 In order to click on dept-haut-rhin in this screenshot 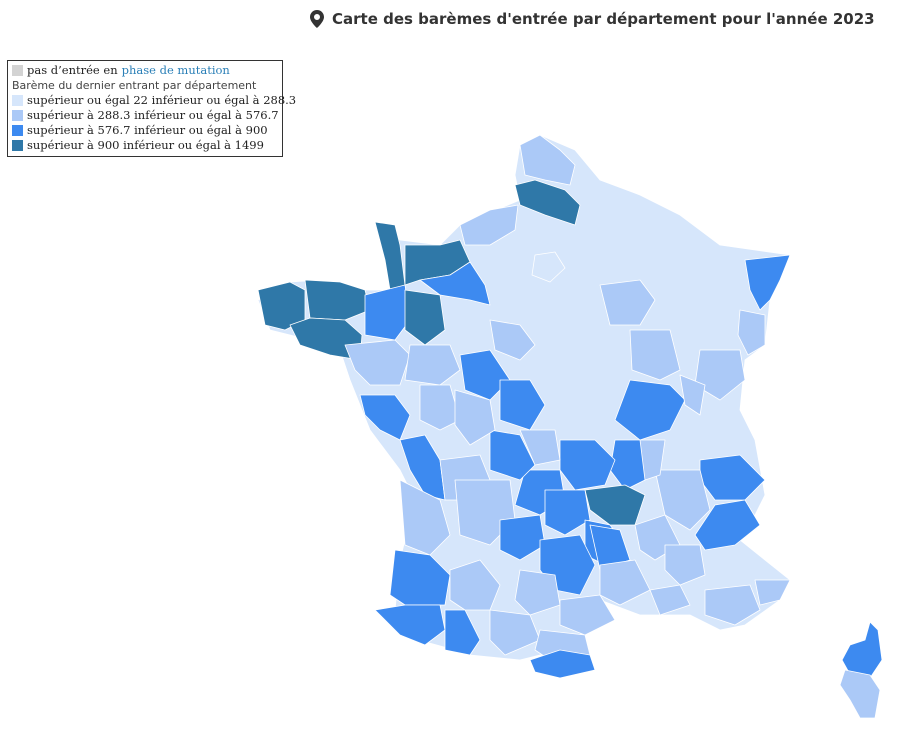, I will do `click(751, 332)`.